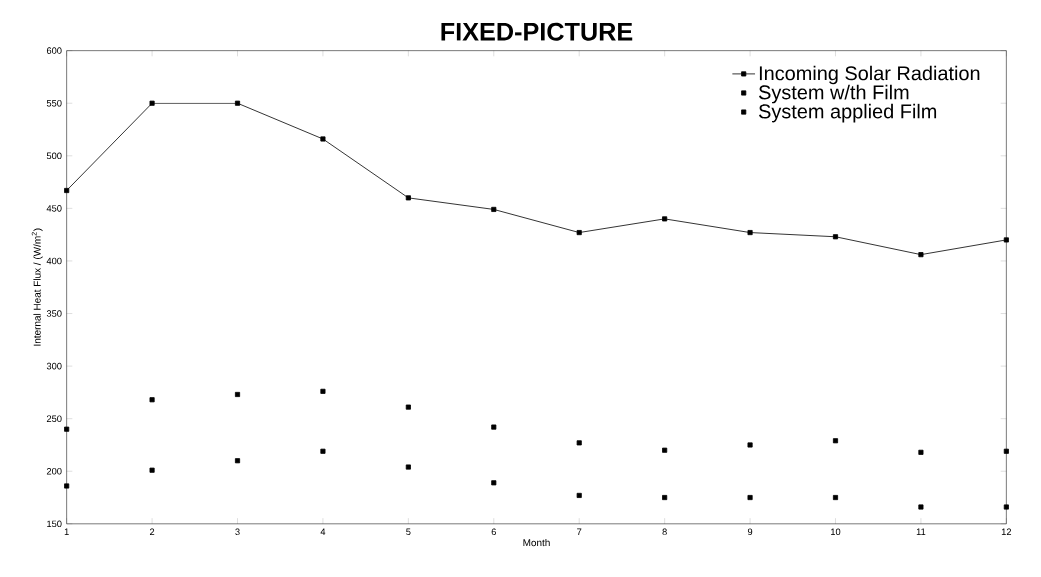  I want to click on y-axis-title: Internal Heat Flux / (W/m$^{2}$), so click(37, 287).